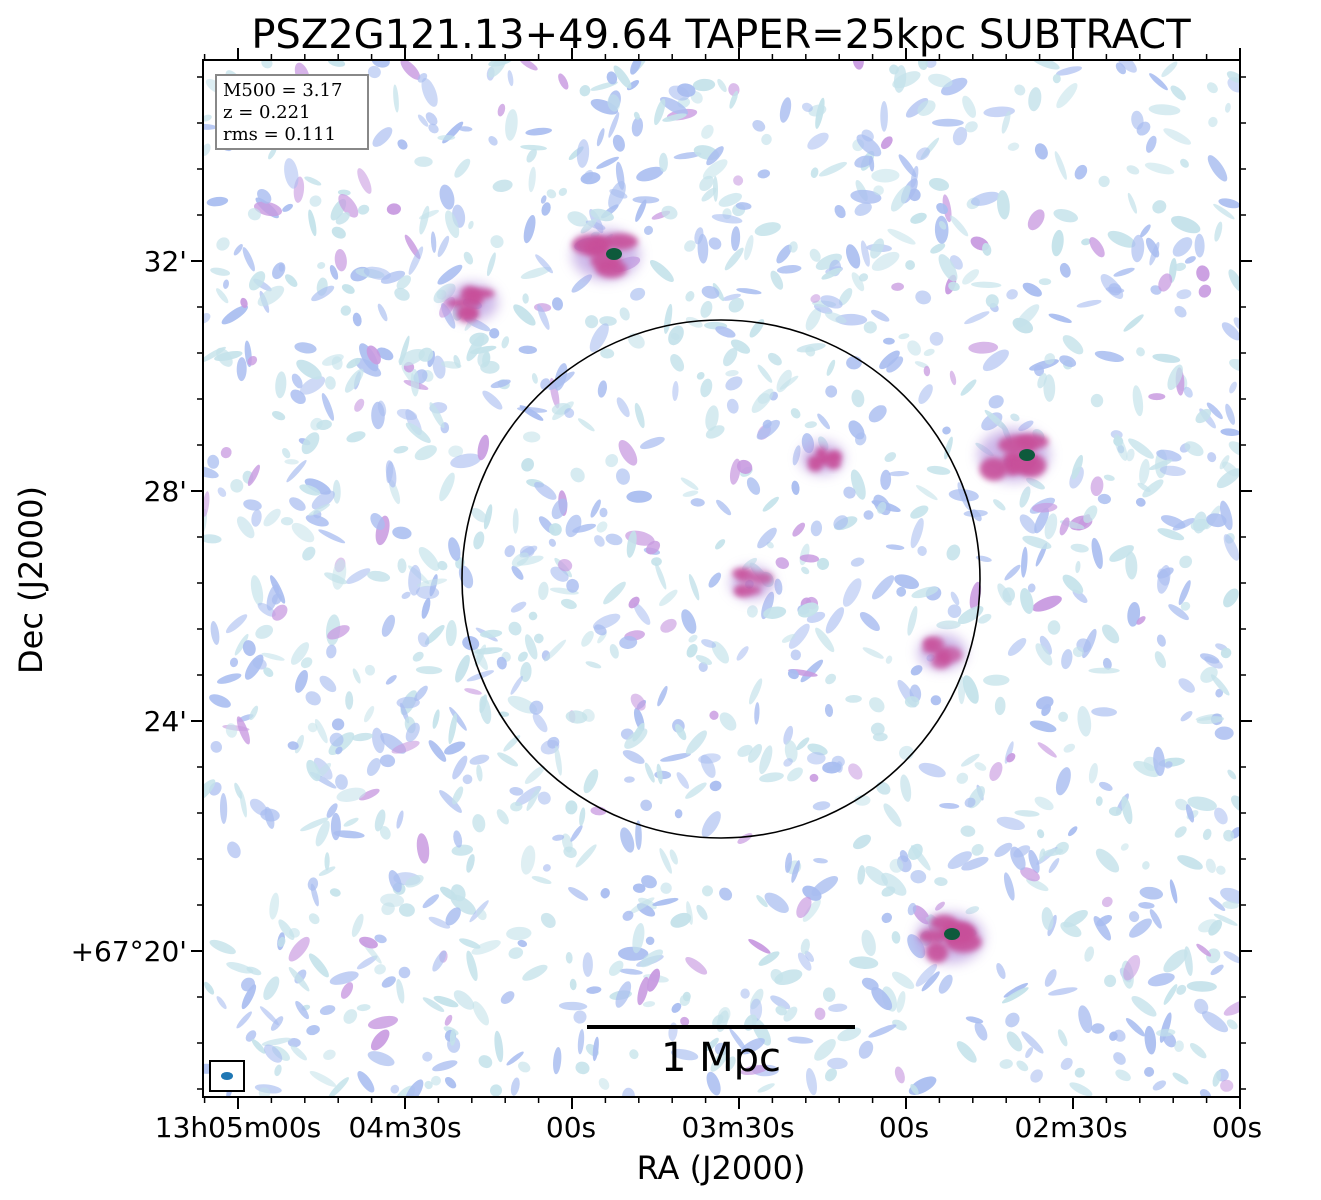 The height and width of the screenshot is (1200, 1321). Describe the element at coordinates (904, 1127) in the screenshot. I see `x-tick-label: 00s` at that location.